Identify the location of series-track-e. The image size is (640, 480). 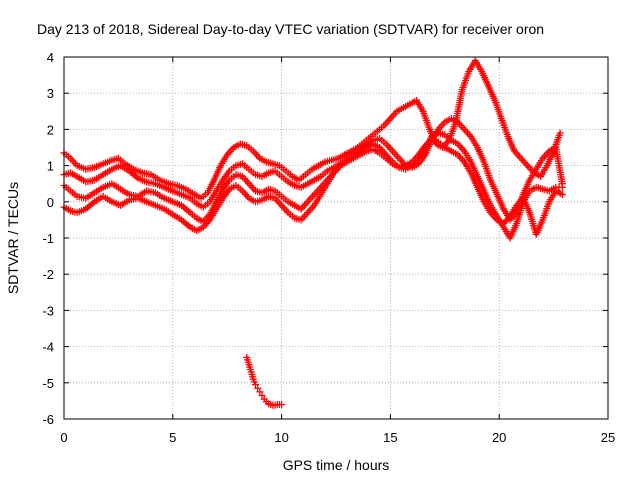
(264, 381).